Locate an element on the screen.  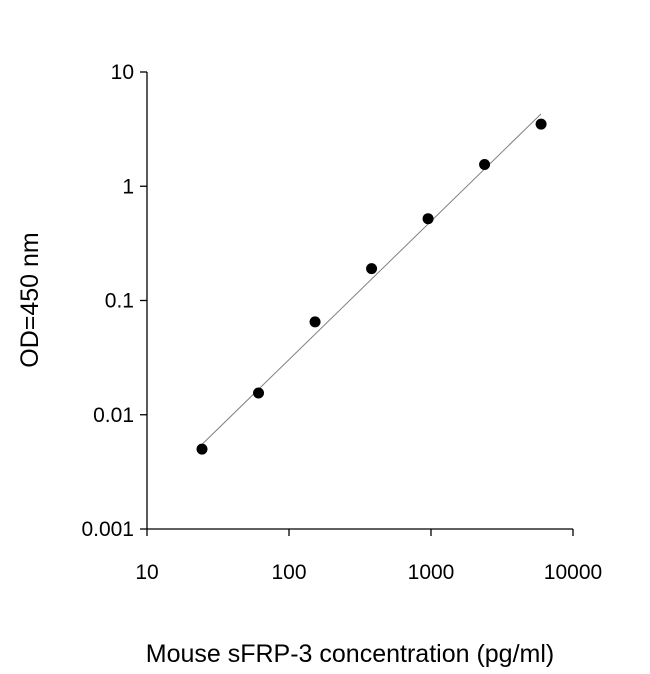
x-tick-label: 100 is located at coordinates (288, 572).